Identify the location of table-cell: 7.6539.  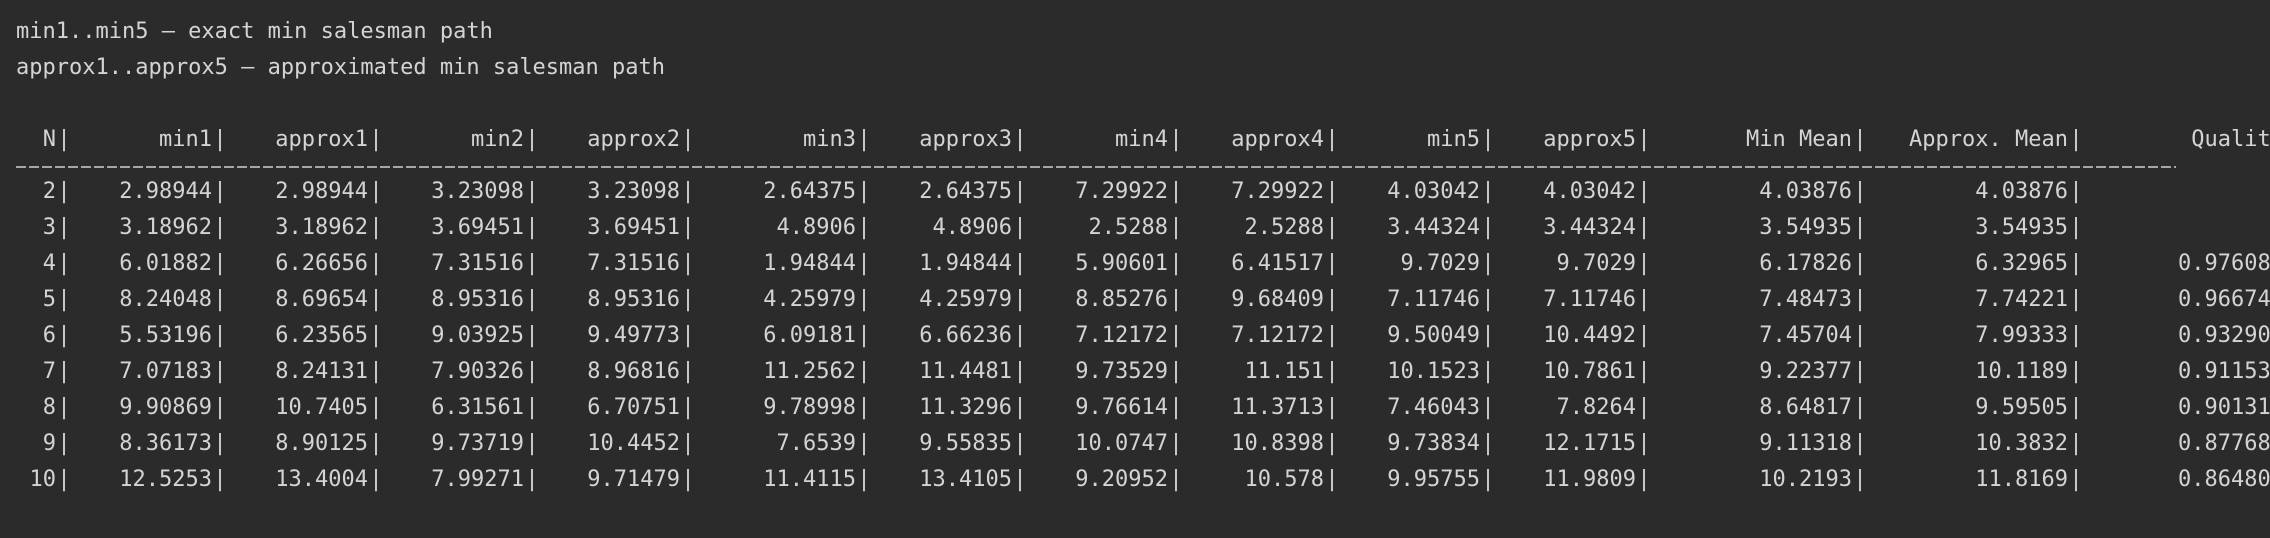
(816, 443).